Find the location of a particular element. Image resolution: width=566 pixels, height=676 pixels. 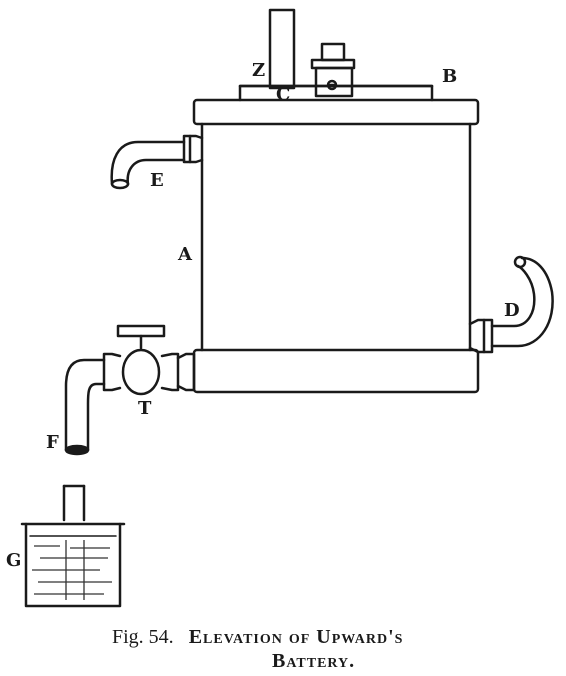

figure-number: Fig. 54. is located at coordinates (143, 637).